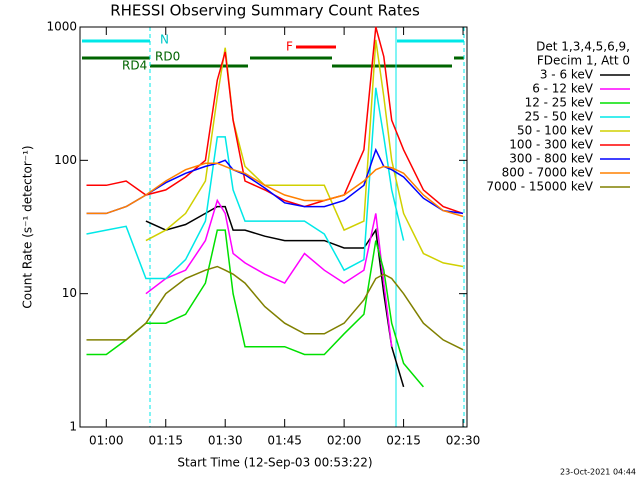 This screenshot has width=640, height=480. I want to click on legend-label: 50 - 100 keV, so click(555, 131).